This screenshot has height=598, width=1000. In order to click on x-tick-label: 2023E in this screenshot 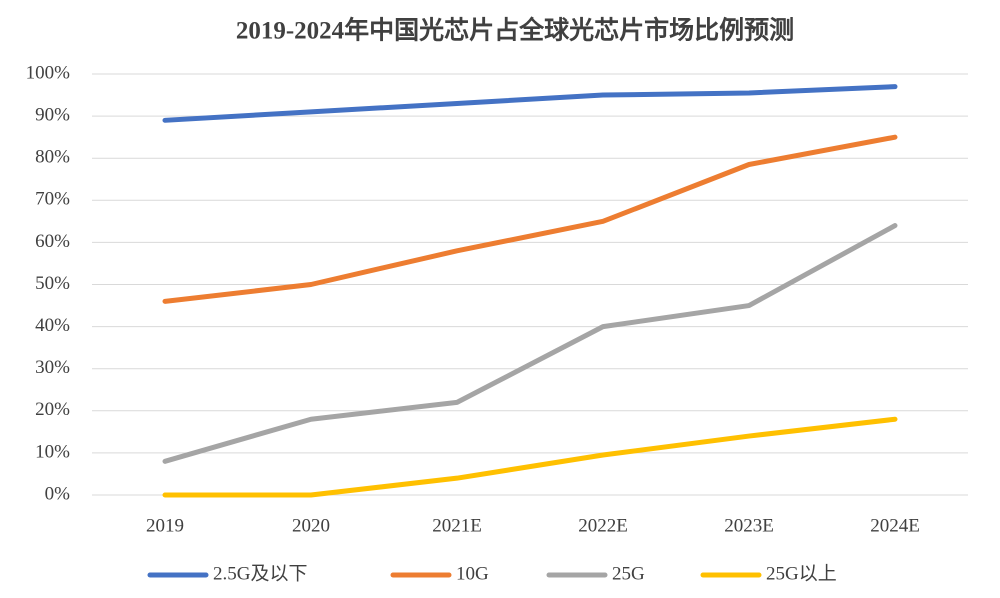, I will do `click(749, 525)`.